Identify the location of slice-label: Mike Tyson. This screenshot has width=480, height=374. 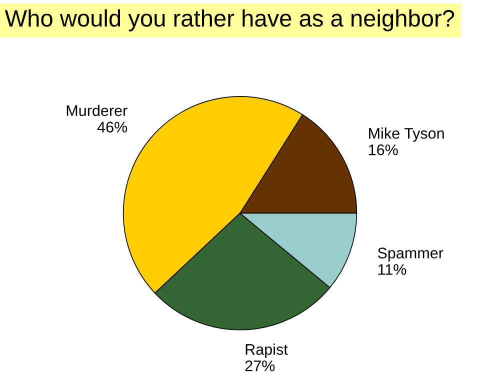
(406, 135).